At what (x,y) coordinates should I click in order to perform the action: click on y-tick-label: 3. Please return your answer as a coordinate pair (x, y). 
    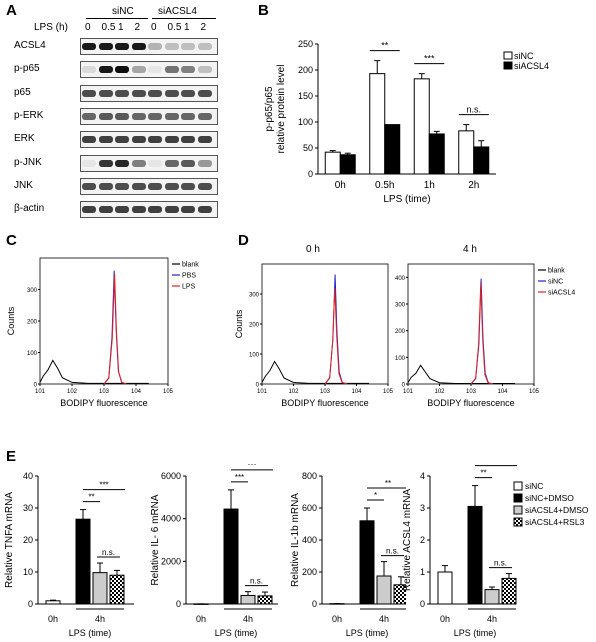
    Looking at the image, I should click on (422, 508).